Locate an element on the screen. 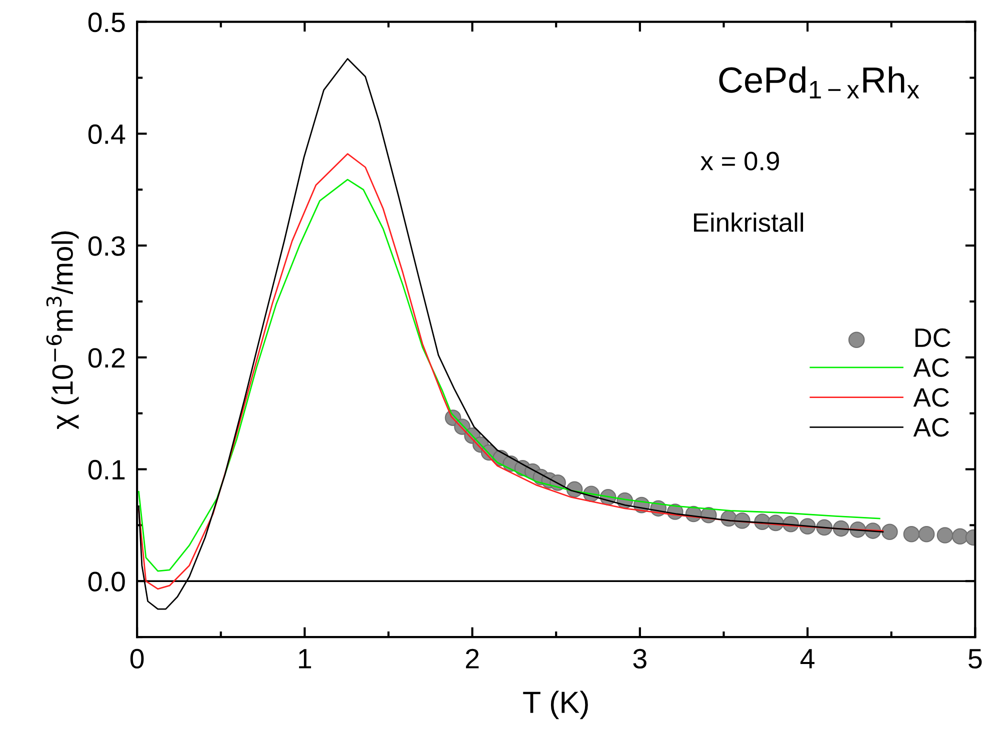 The height and width of the screenshot is (753, 986). y-tick-label: 0.4 is located at coordinates (107, 134).